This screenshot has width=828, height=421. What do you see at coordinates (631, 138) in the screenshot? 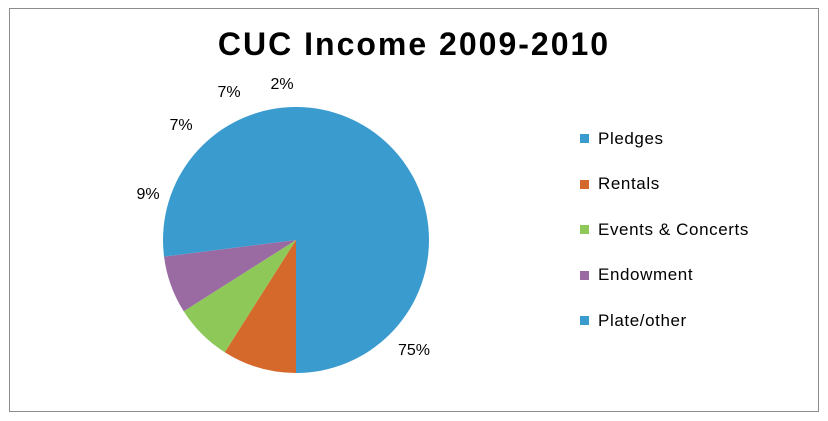
I see `legend-label: Pledges` at bounding box center [631, 138].